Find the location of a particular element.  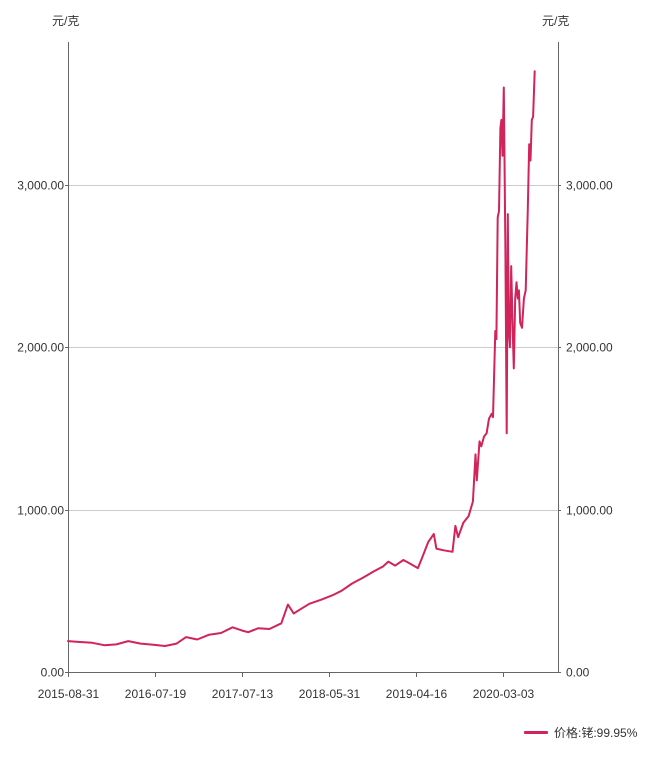

legend-swatch-icon is located at coordinates (536, 732).